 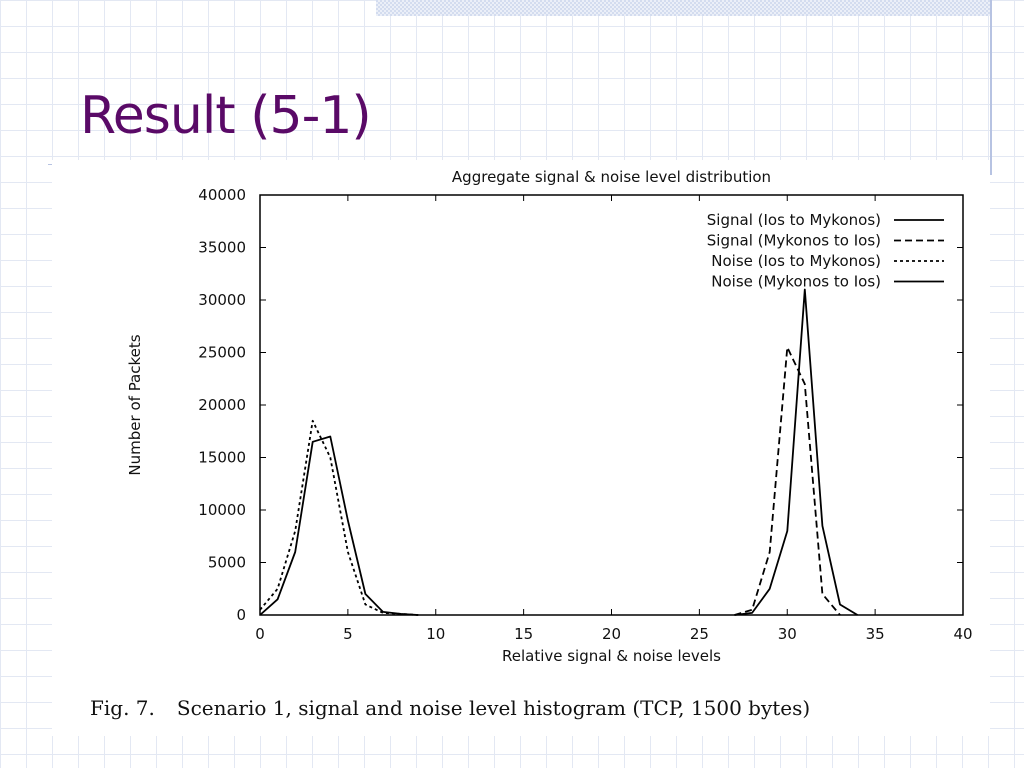 What do you see at coordinates (611, 634) in the screenshot?
I see `x-tick-label: 20` at bounding box center [611, 634].